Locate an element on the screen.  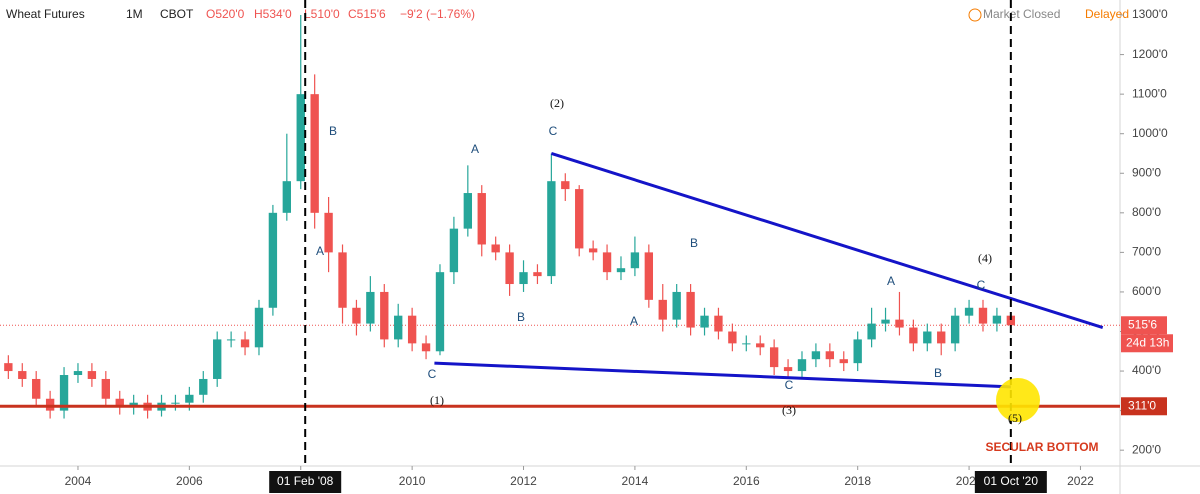
x-tick-label: 2010 is located at coordinates (412, 481).